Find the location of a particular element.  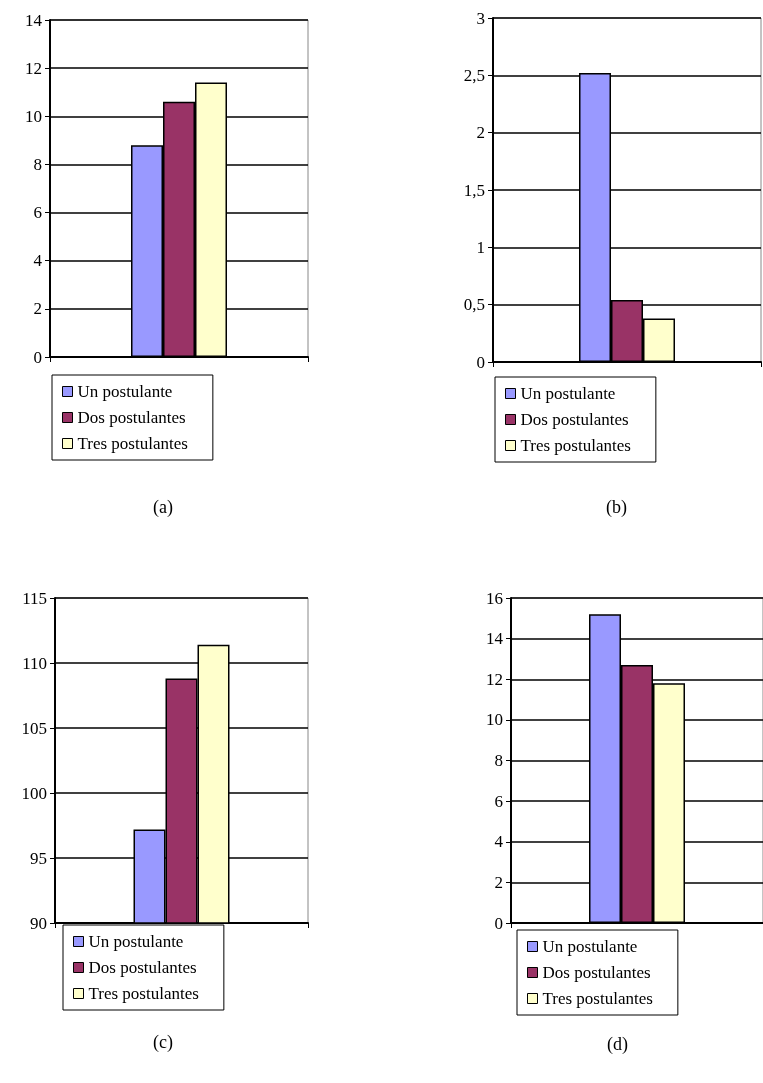

text: (d) is located at coordinates (617, 1044).